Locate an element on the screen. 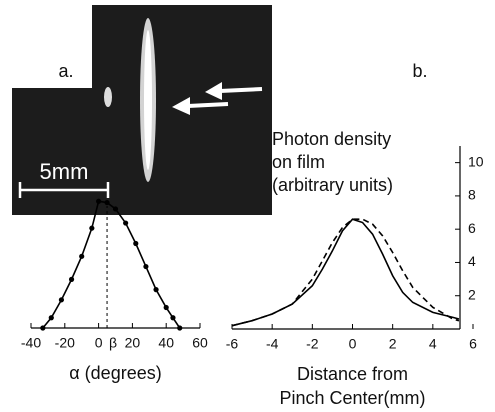 The height and width of the screenshot is (412, 495). x-tick-label: 40 is located at coordinates (166, 343).